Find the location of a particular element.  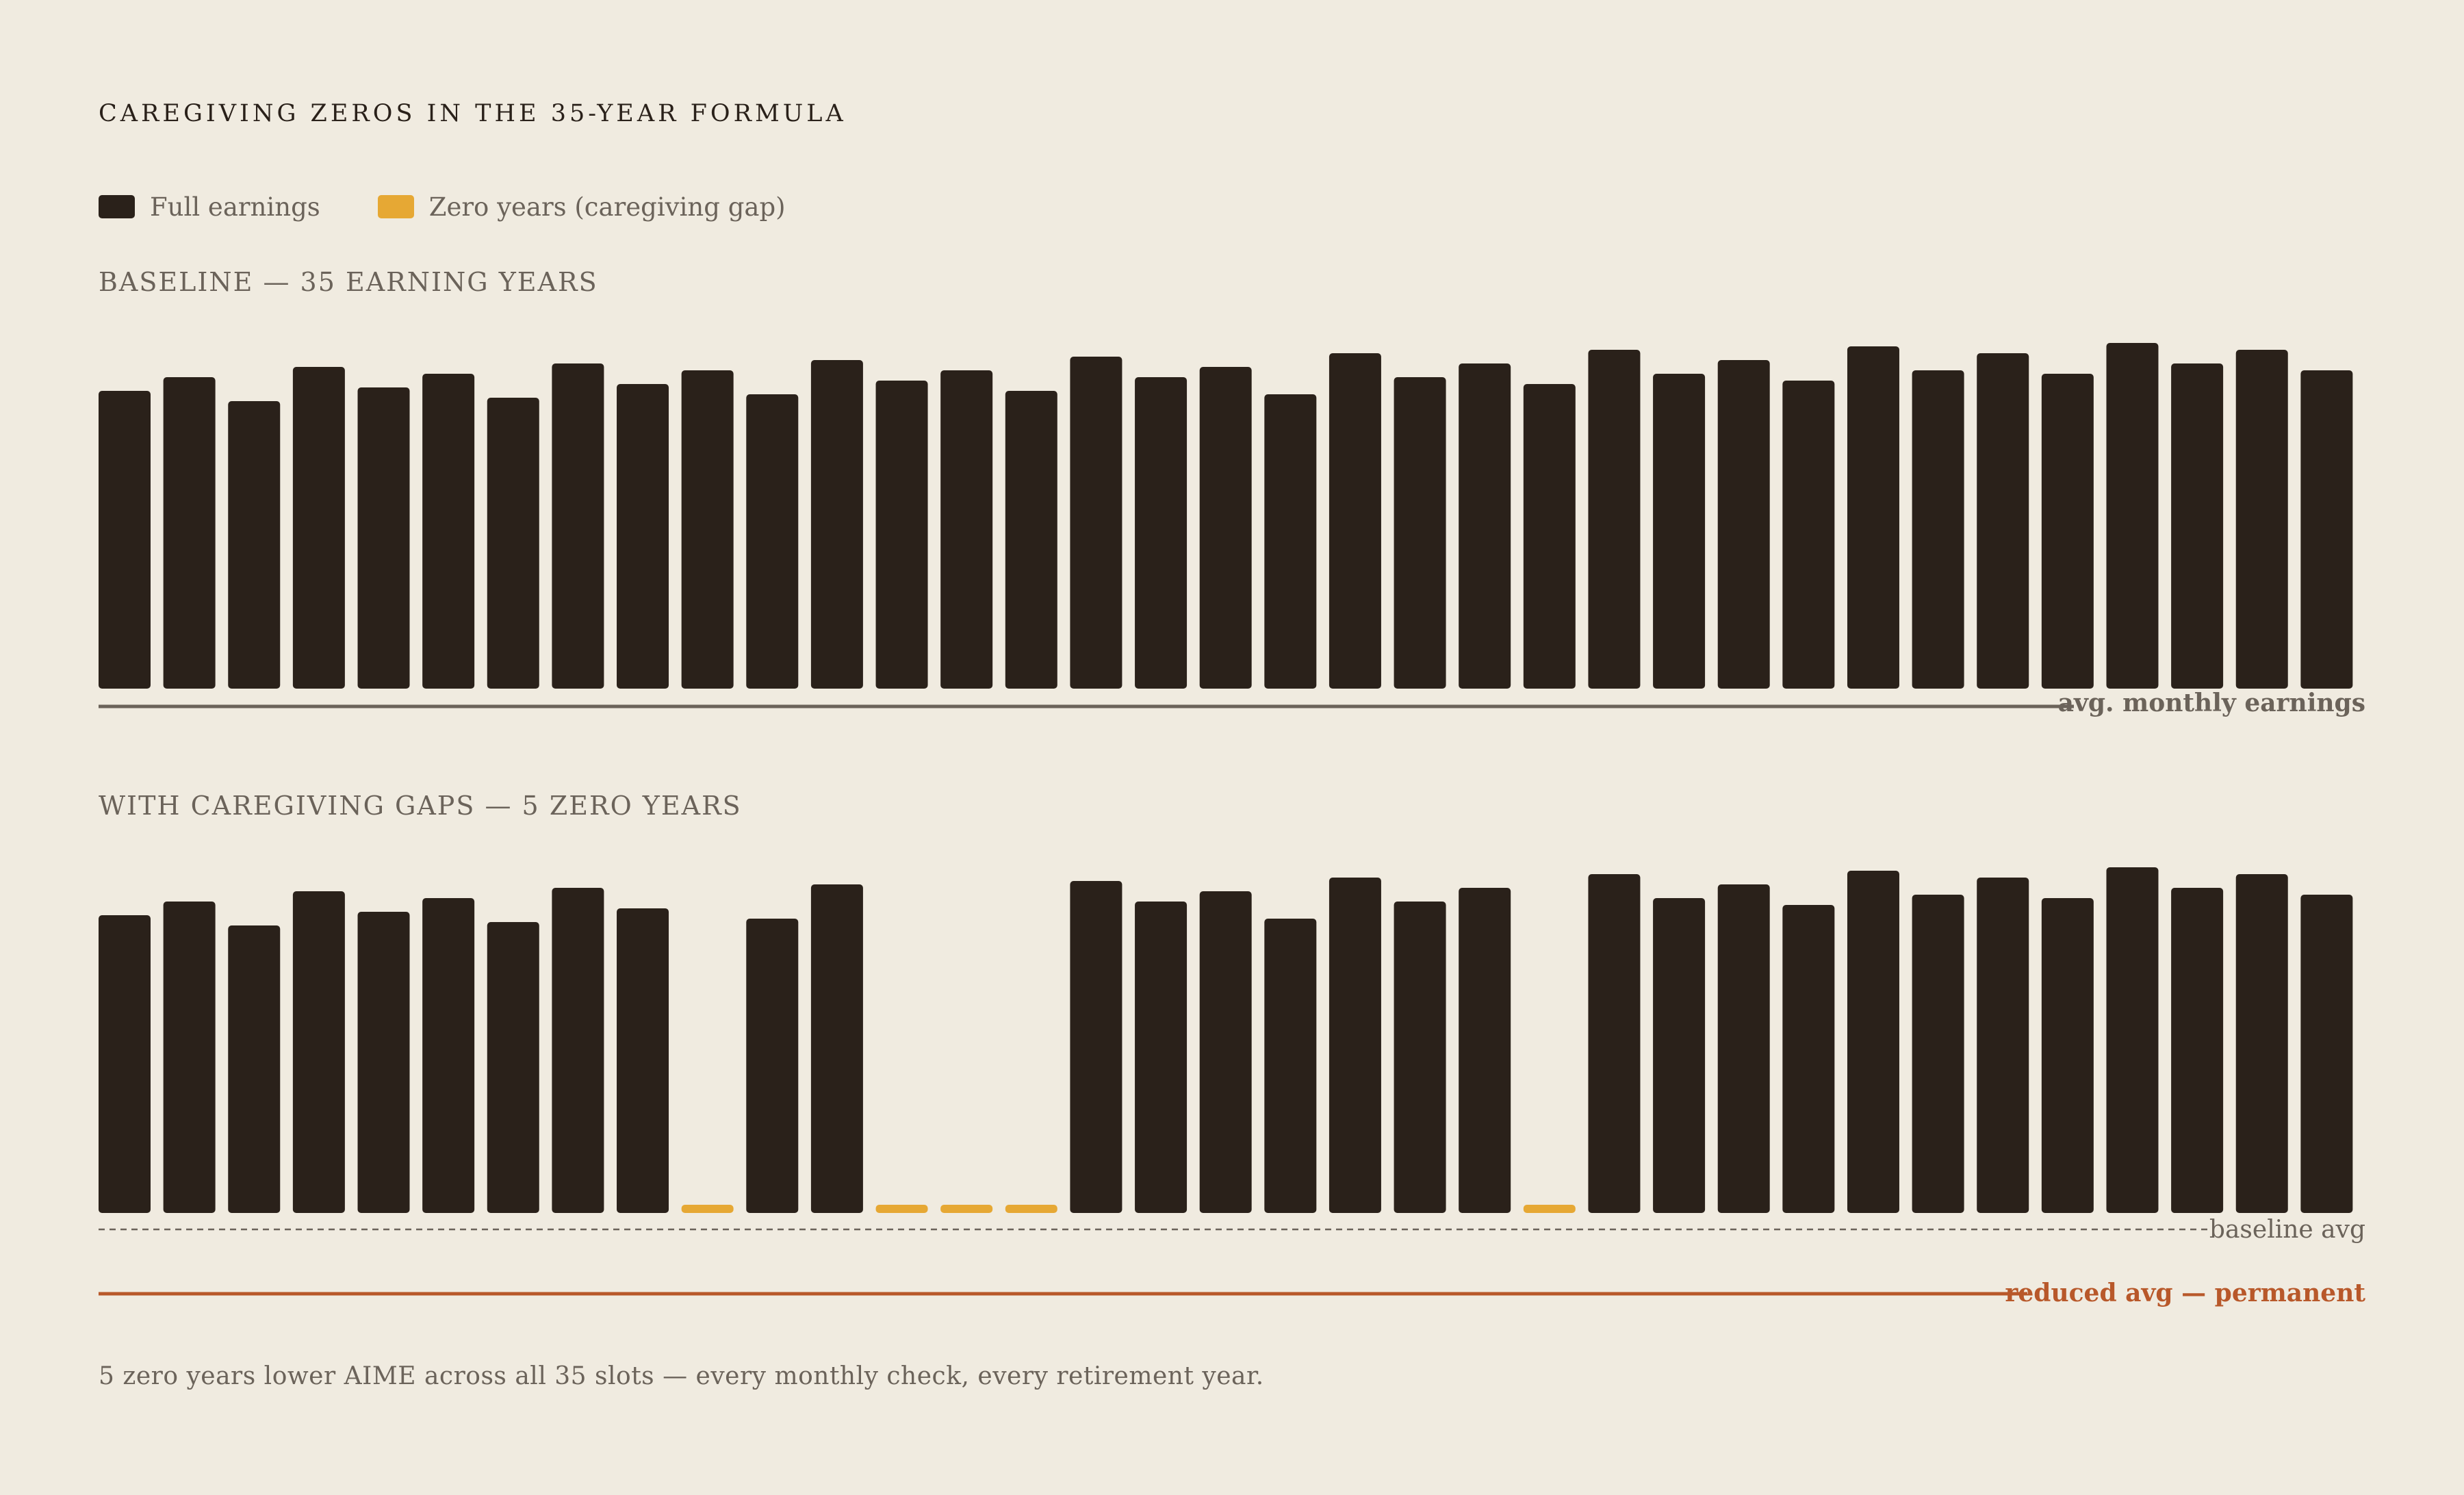

legend-swatch-zero-years is located at coordinates (395, 207).